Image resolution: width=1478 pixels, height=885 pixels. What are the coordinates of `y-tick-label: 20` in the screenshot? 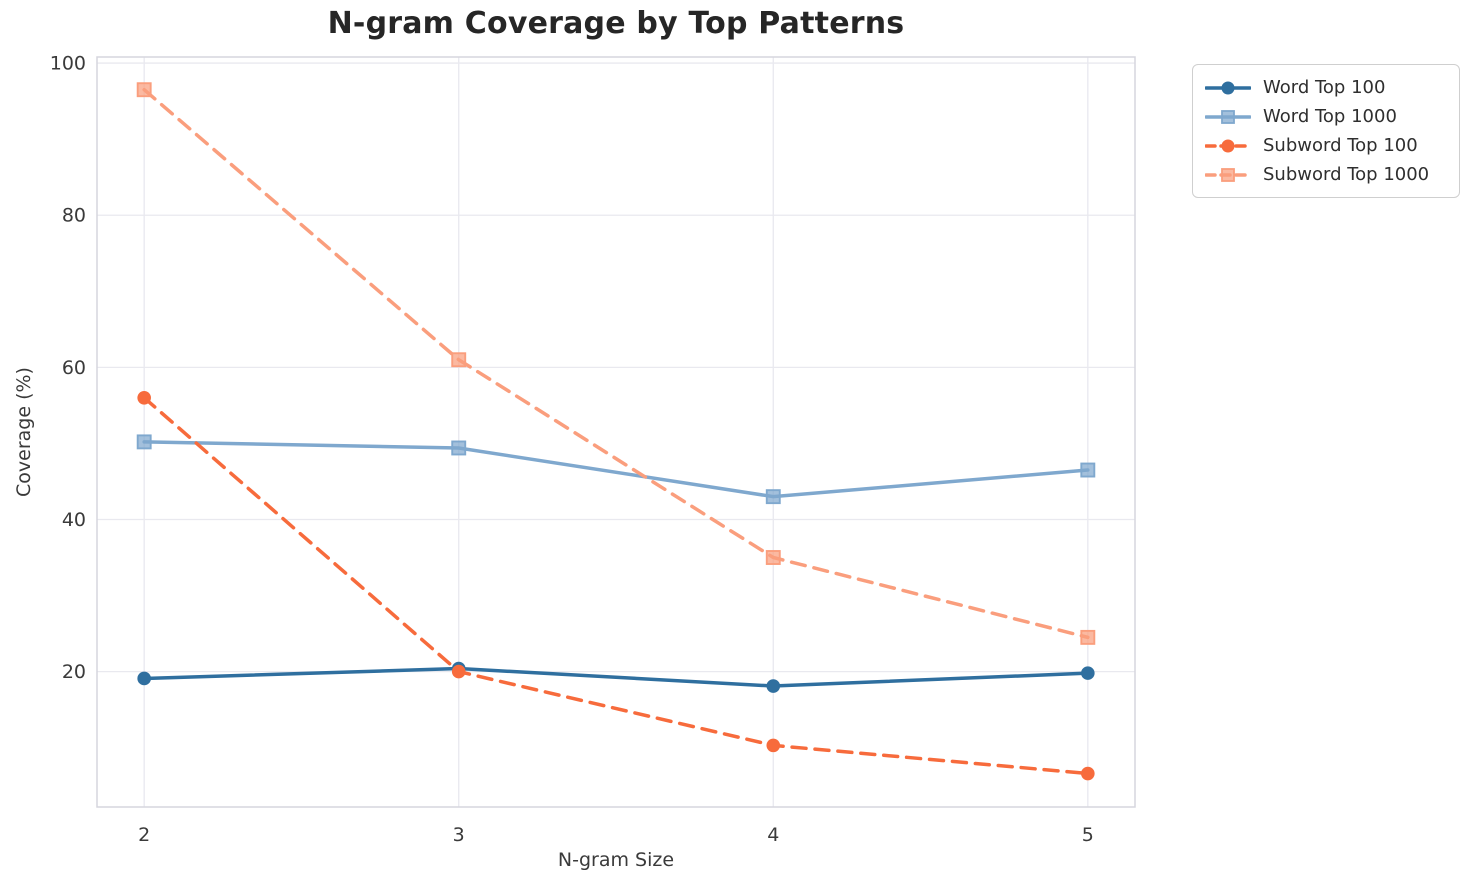 It's located at (74, 672).